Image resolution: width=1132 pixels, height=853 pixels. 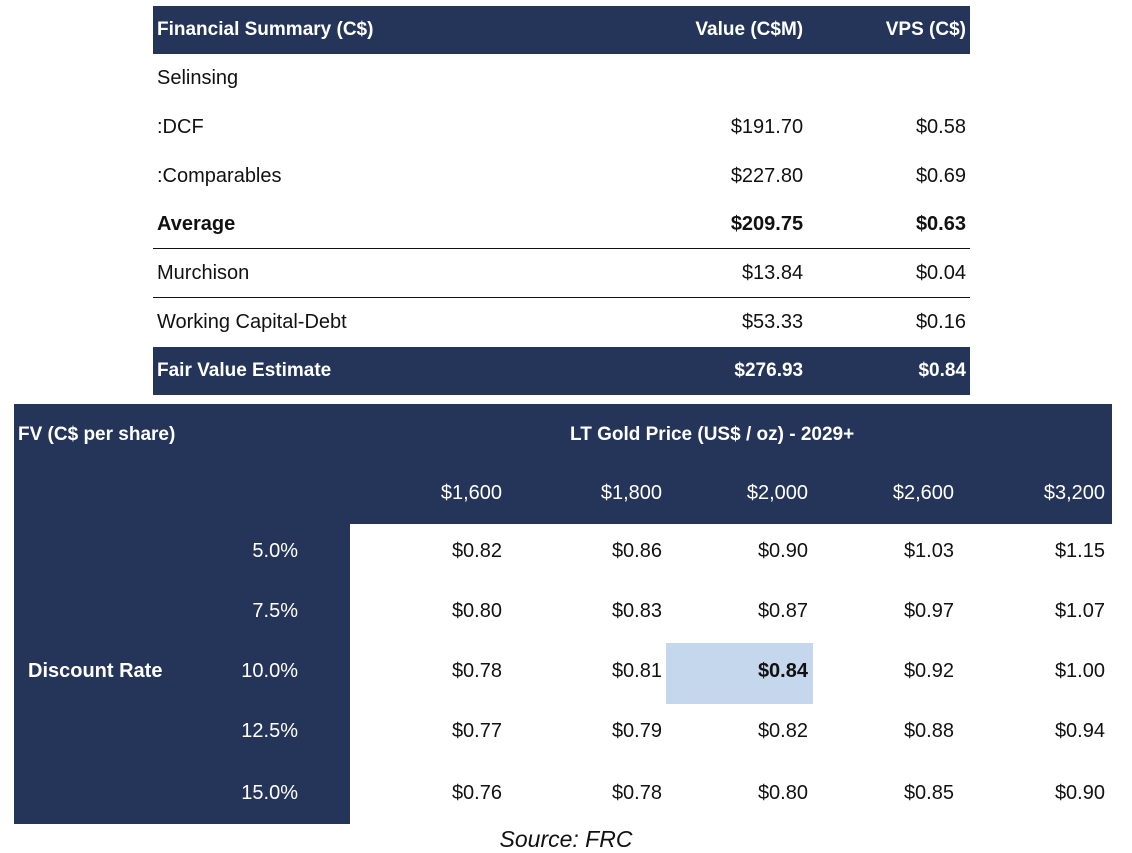 I want to click on row-value: $53.33, so click(x=772, y=322).